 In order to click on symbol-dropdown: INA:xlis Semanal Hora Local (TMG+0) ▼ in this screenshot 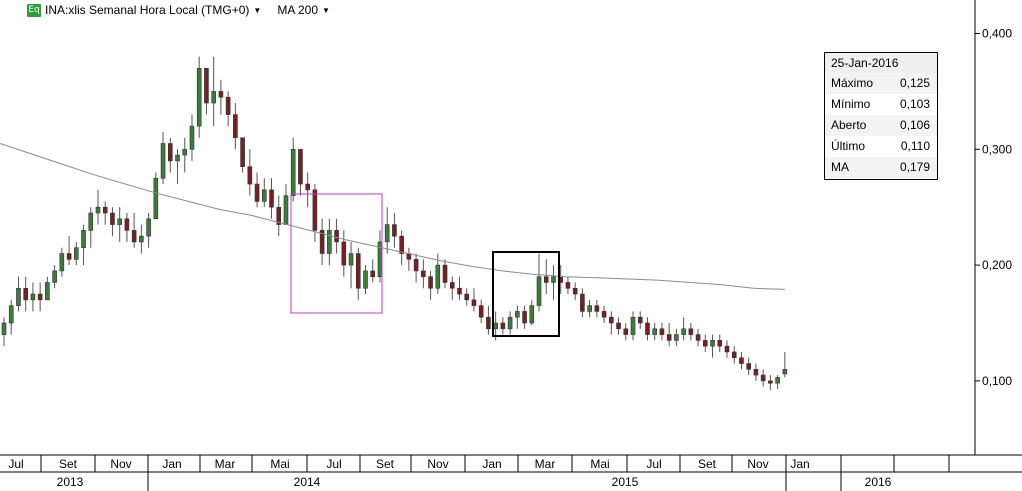, I will do `click(153, 10)`.